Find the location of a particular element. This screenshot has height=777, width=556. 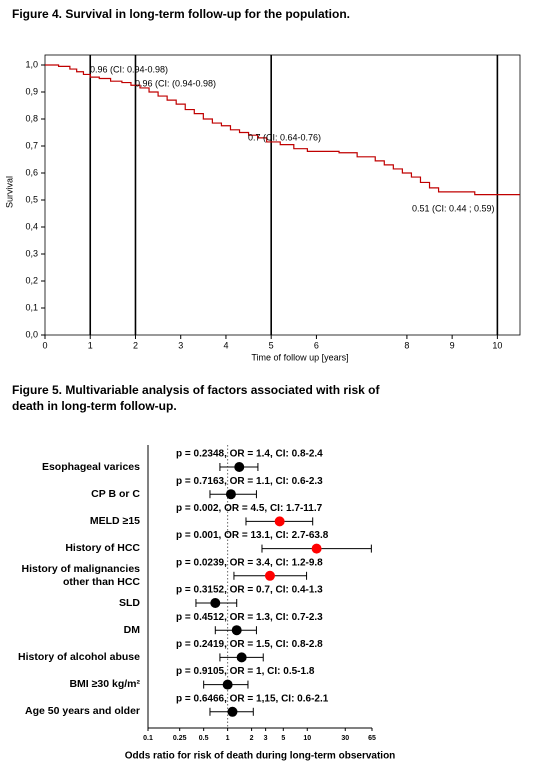

y-tick-label: 0,5 is located at coordinates (31, 199).